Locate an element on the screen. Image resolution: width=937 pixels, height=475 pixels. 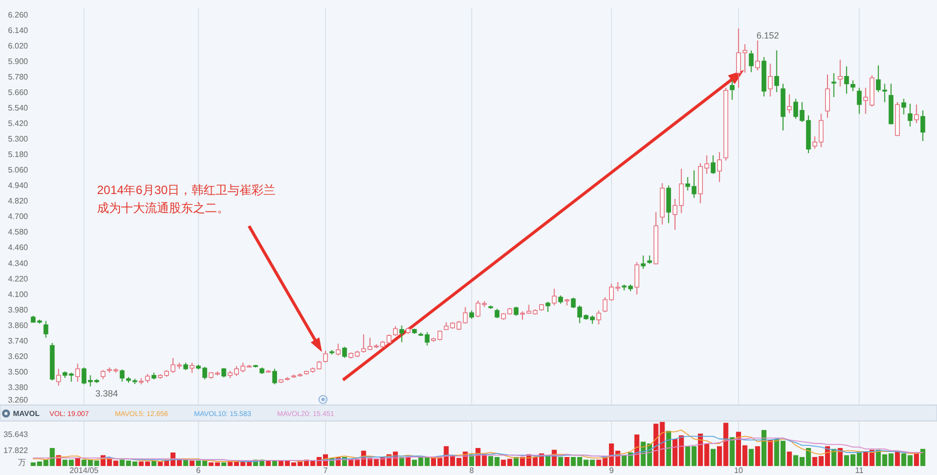
x-tick-label: 8 is located at coordinates (471, 470).